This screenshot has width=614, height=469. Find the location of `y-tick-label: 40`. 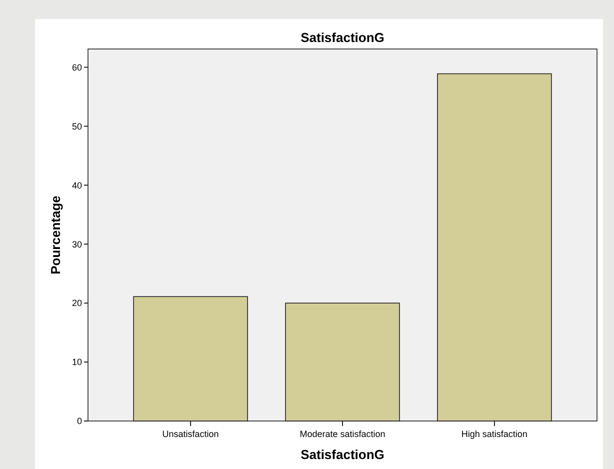

y-tick-label: 40 is located at coordinates (77, 185).